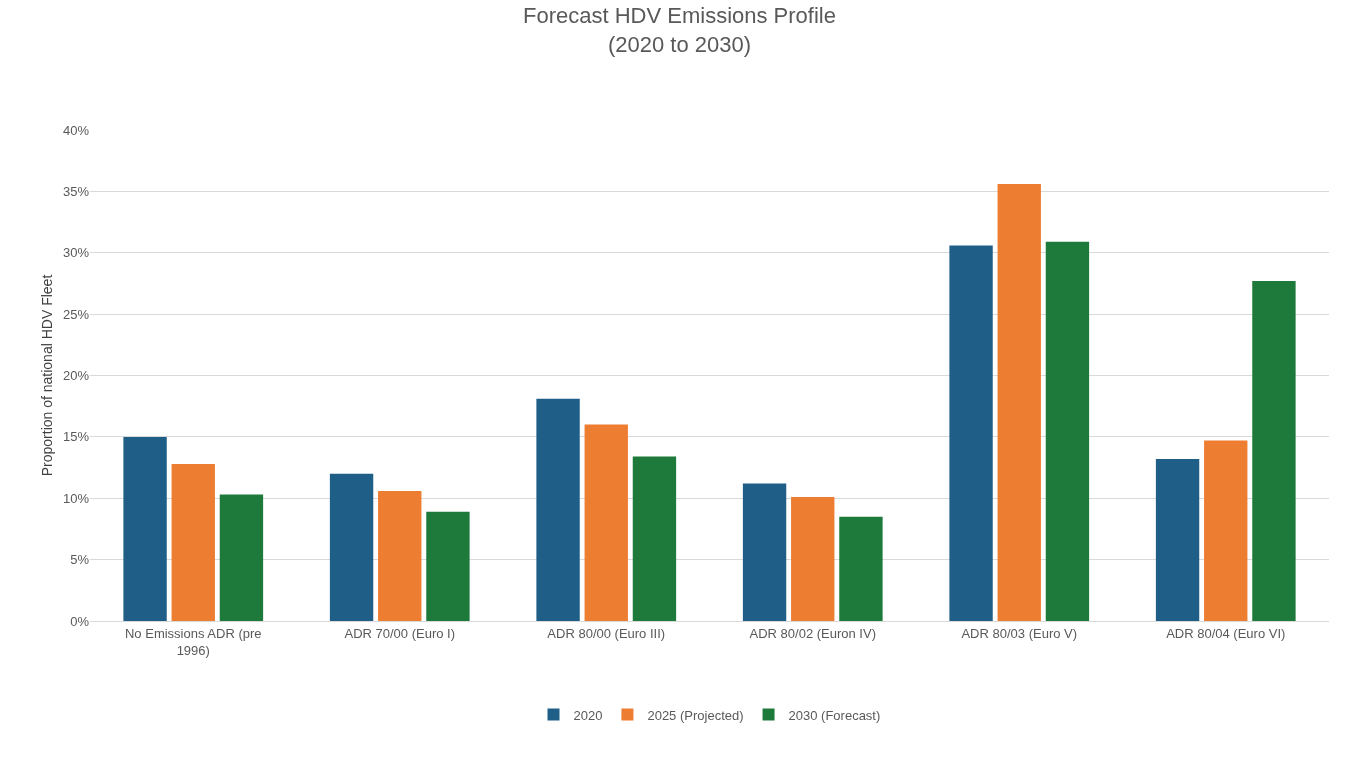 The height and width of the screenshot is (771, 1359). What do you see at coordinates (76, 253) in the screenshot?
I see `y-tick-label: 30%` at bounding box center [76, 253].